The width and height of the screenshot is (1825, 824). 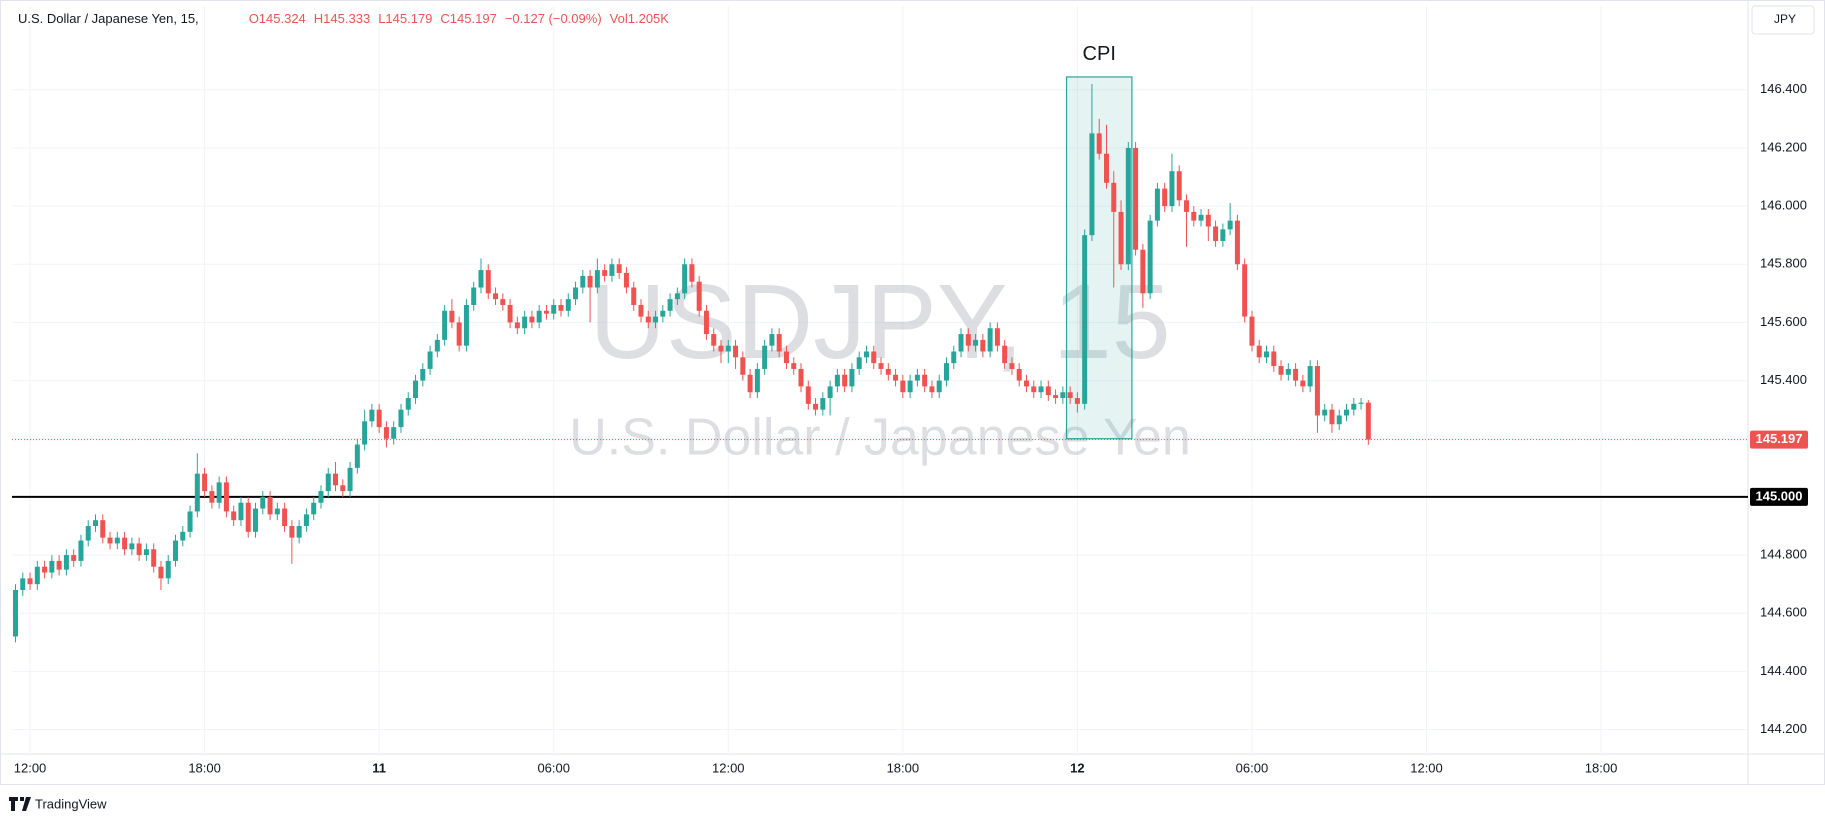 What do you see at coordinates (880, 438) in the screenshot?
I see `watermark-description: U.S. Dollar / Japanese Yen` at bounding box center [880, 438].